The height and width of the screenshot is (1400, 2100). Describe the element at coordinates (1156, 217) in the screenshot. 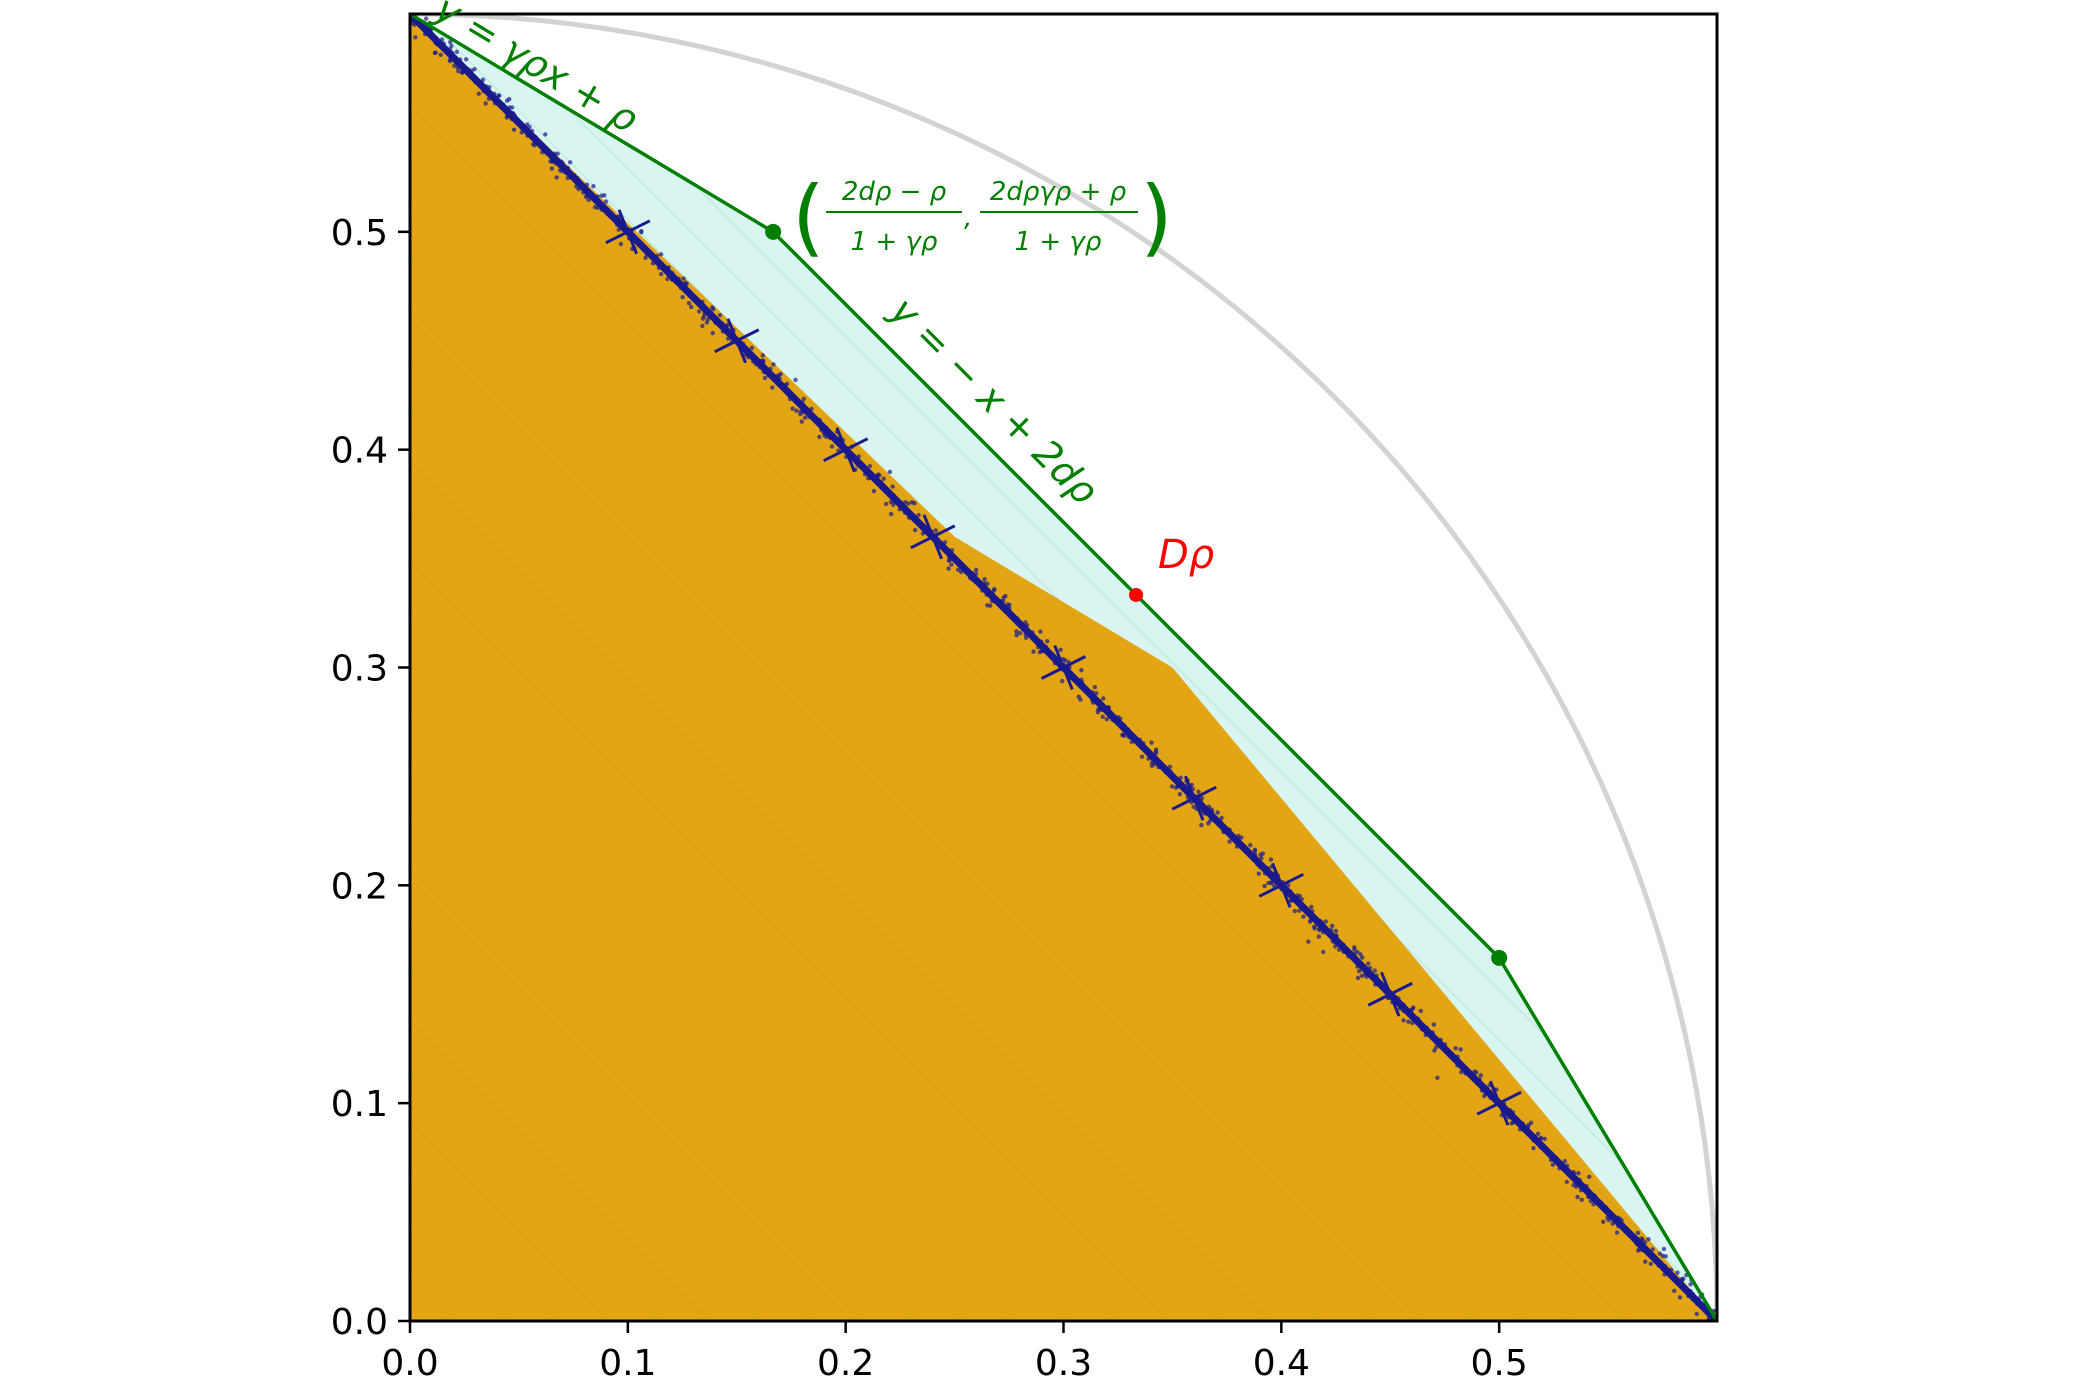

I see `coord-paren-close: )` at that location.